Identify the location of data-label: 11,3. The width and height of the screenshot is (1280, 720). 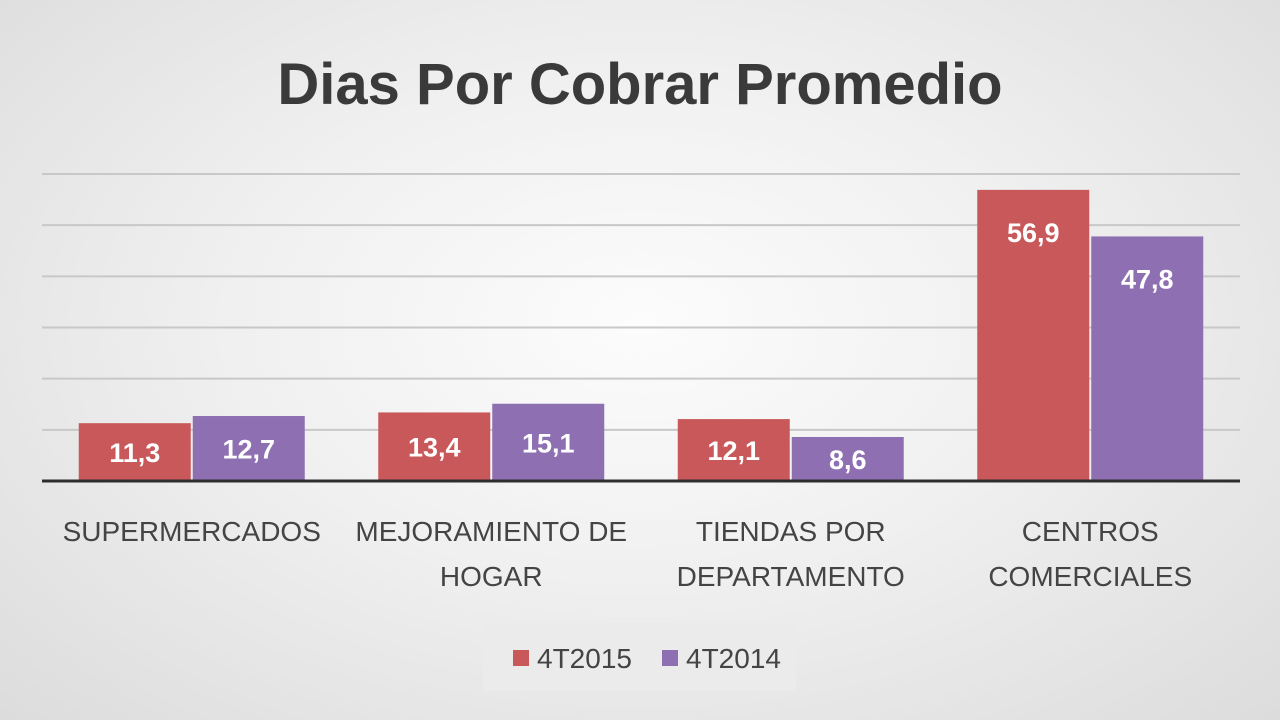
(134, 453).